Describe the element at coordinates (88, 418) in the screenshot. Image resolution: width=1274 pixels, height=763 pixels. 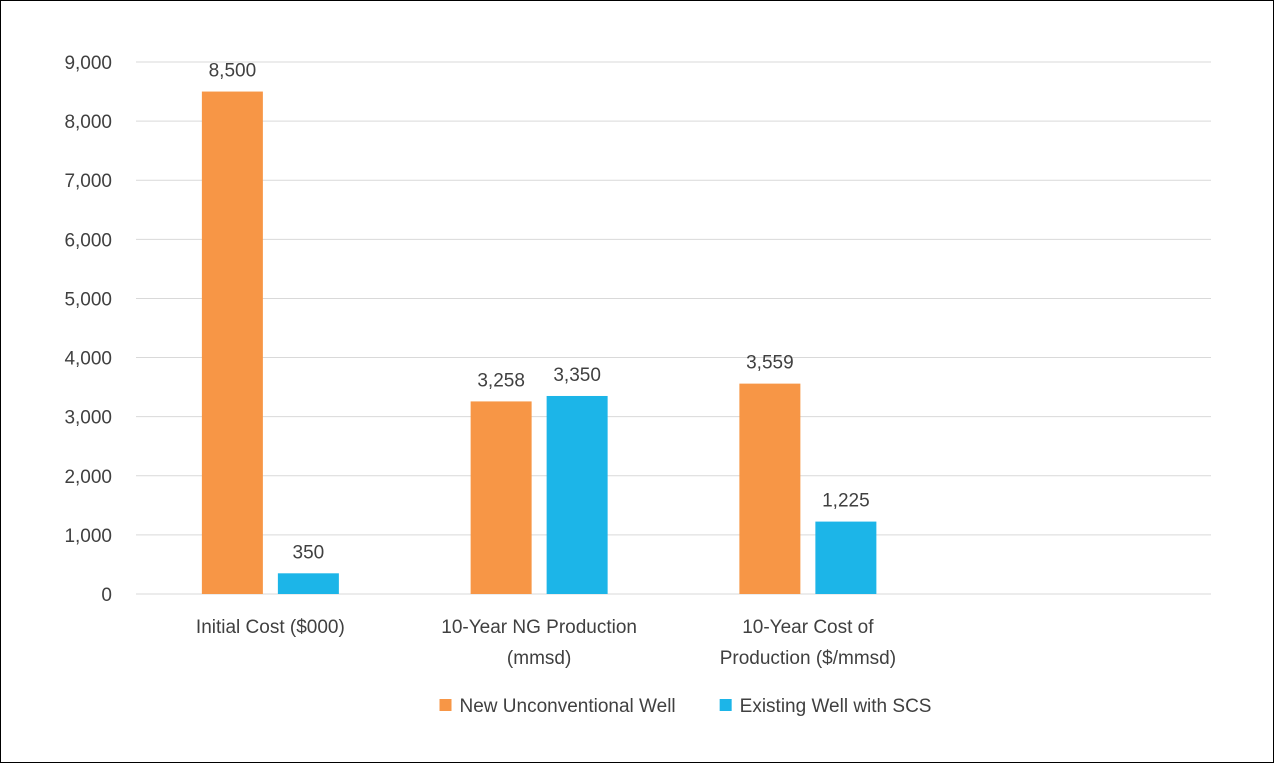
I see `y-tick-label: 3,000` at that location.